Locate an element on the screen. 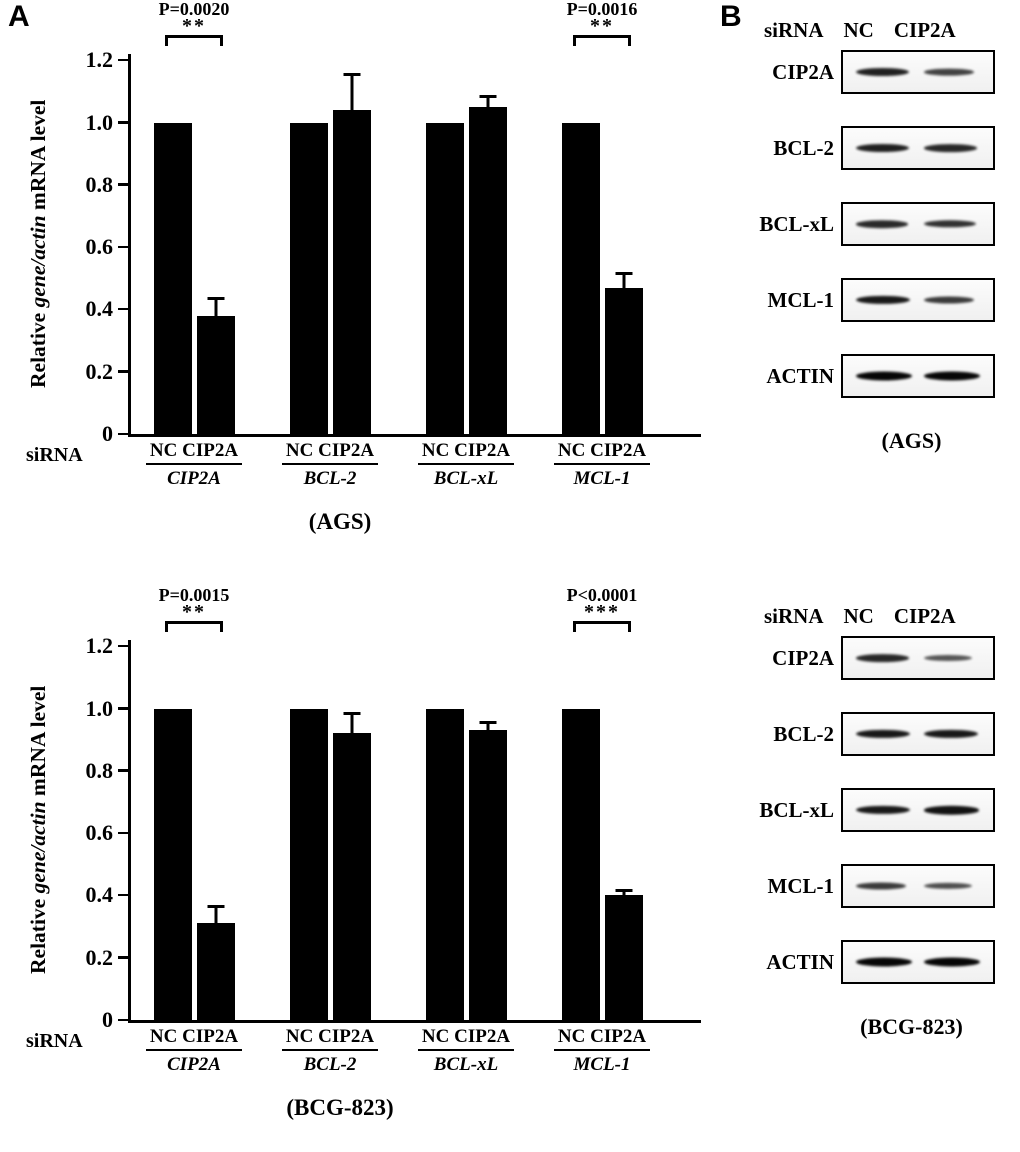 The width and height of the screenshot is (1020, 1152). significance-annotation: P=0.0016 ** is located at coordinates (602, 23).